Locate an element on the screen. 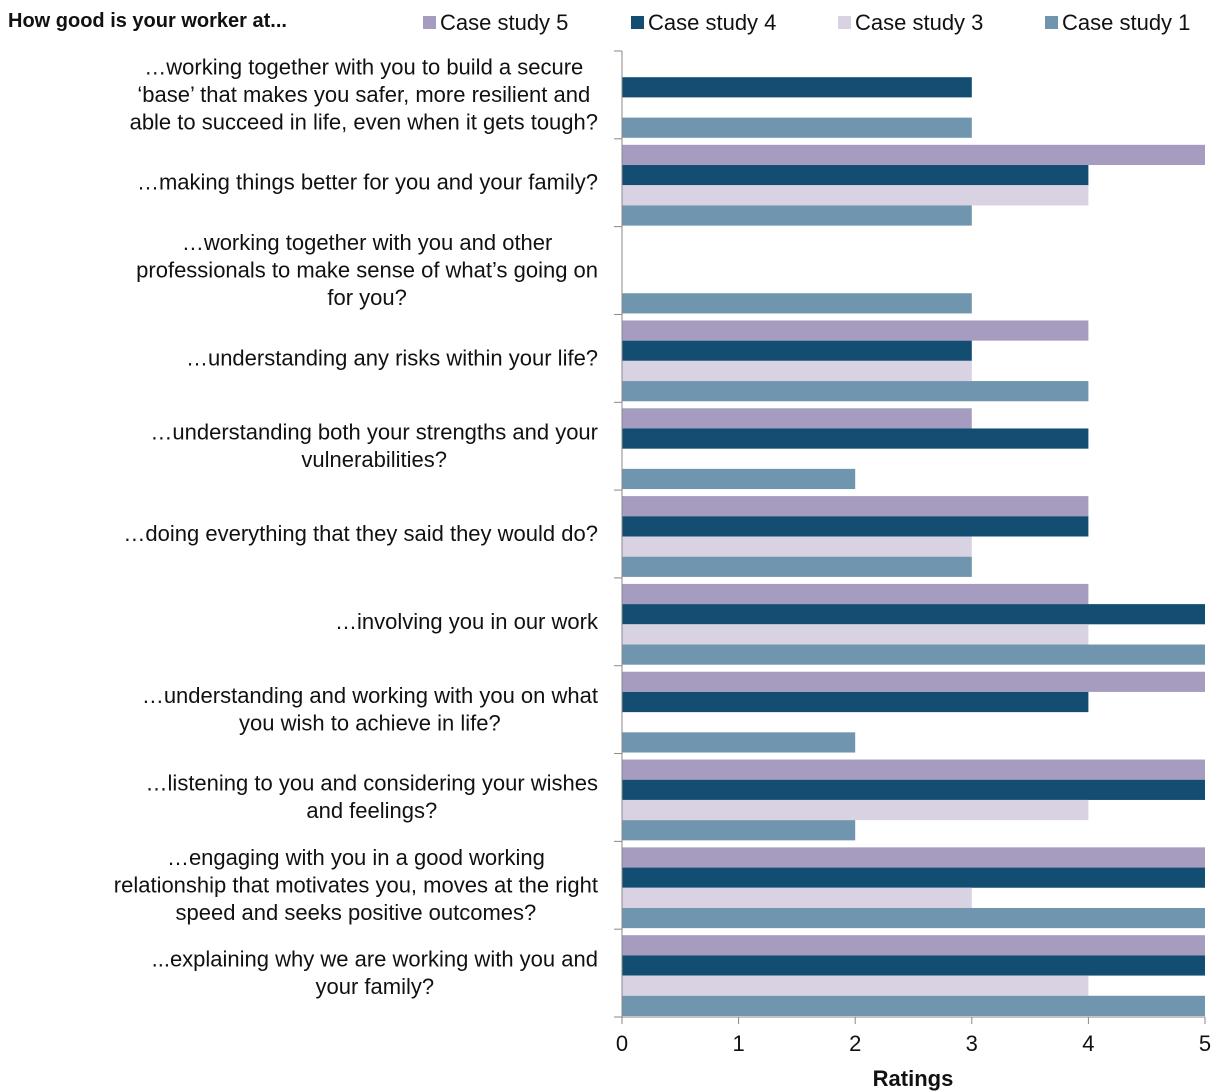 This screenshot has width=1226, height=1092. category-label-line: you wish to achieve in life? is located at coordinates (370, 722).